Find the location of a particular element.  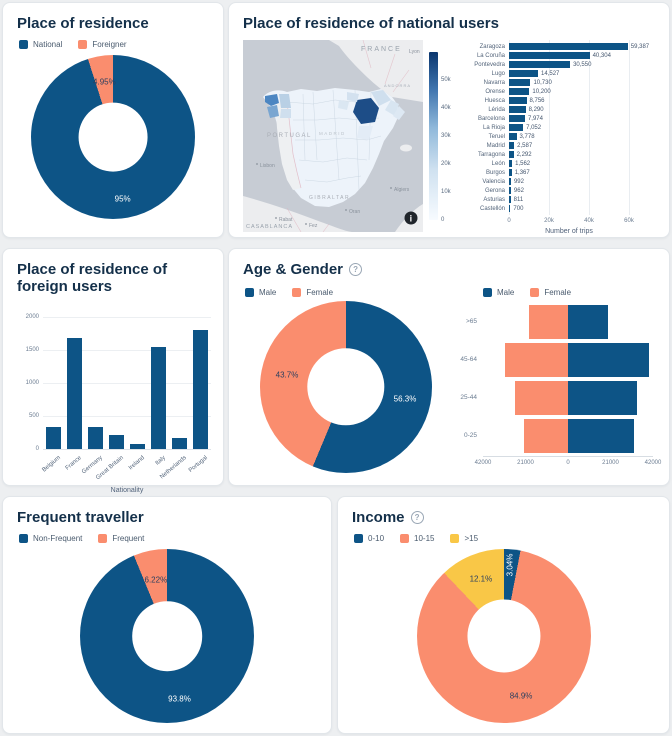

income-donut-chart: 3.04% 84.9% 12.1% is located at coordinates (503, 636).